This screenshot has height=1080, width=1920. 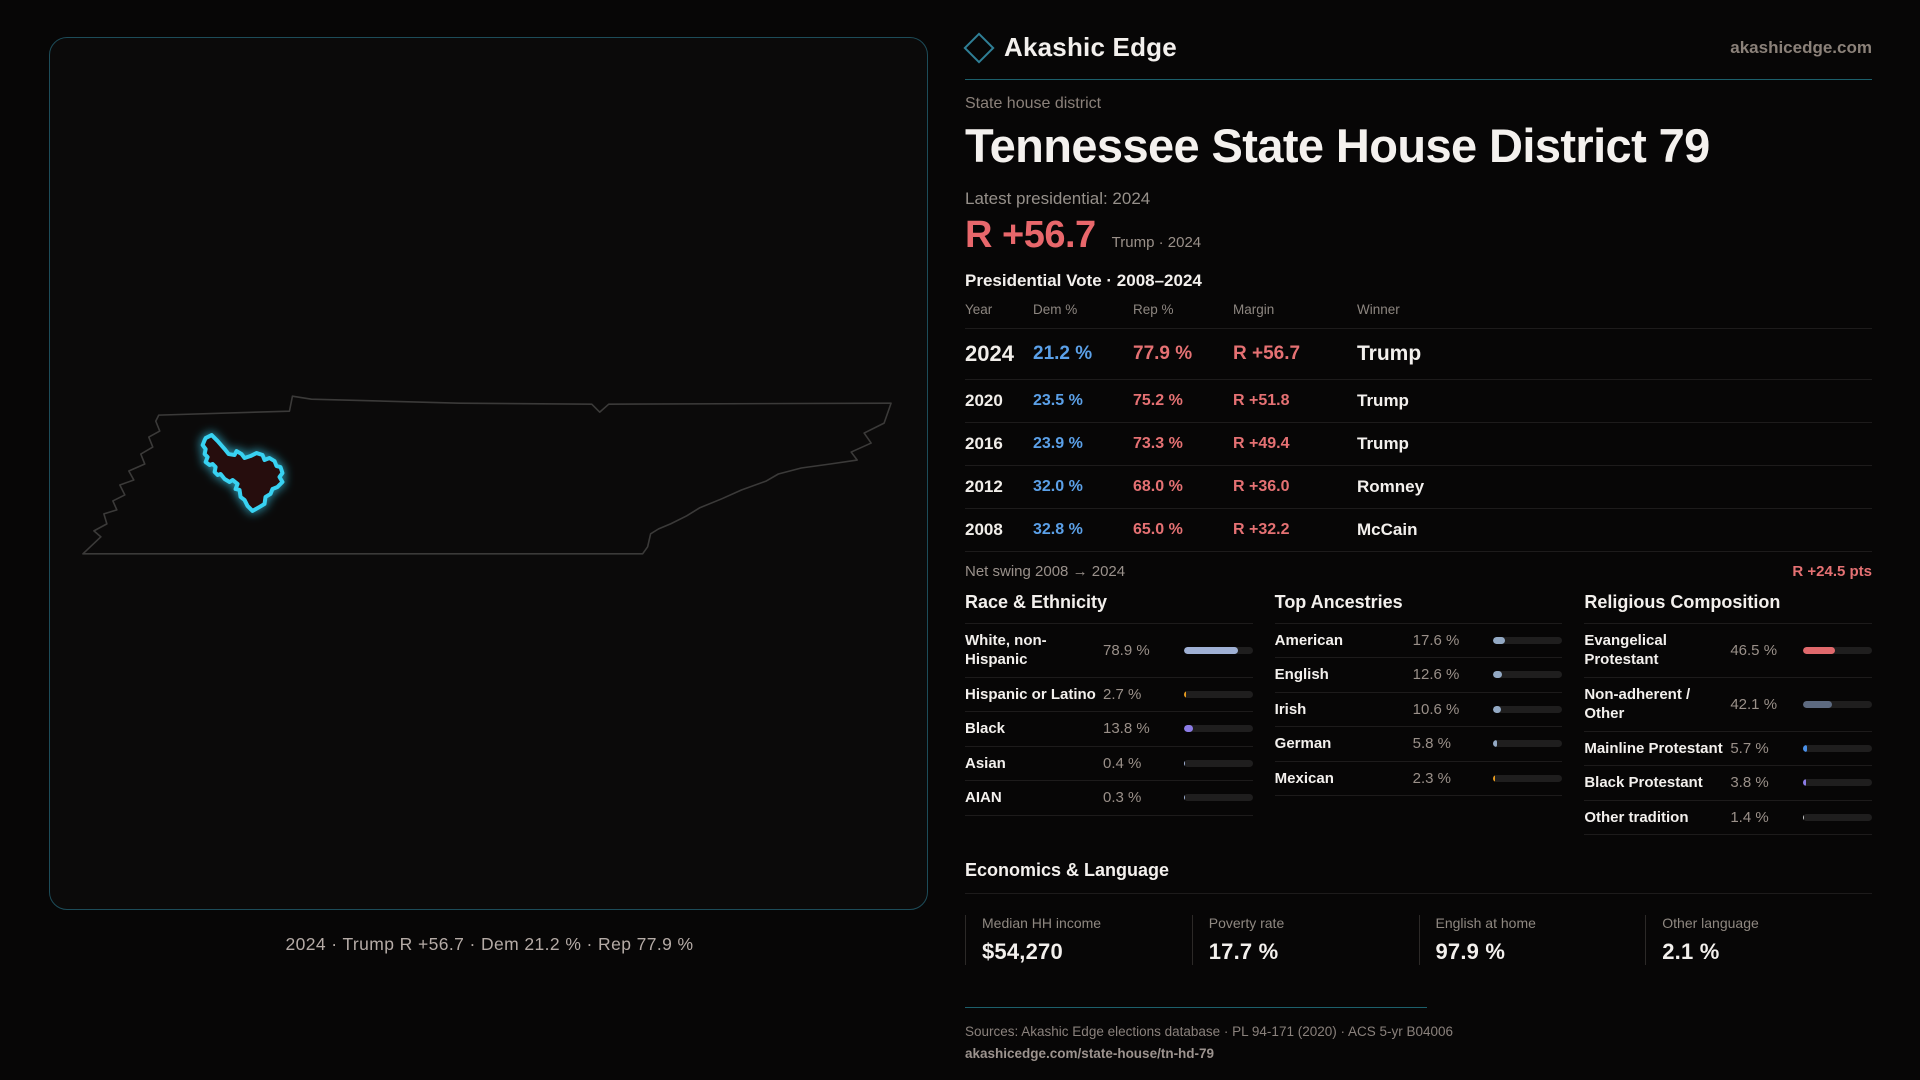 What do you see at coordinates (1058, 400) in the screenshot?
I see `cell-dem: 23.5 %` at bounding box center [1058, 400].